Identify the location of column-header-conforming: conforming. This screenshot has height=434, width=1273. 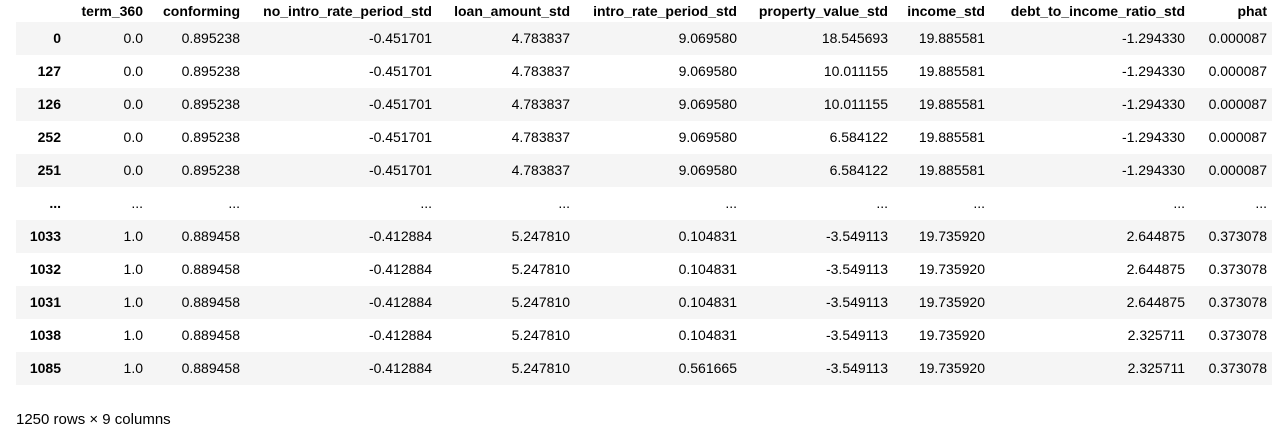
(201, 11).